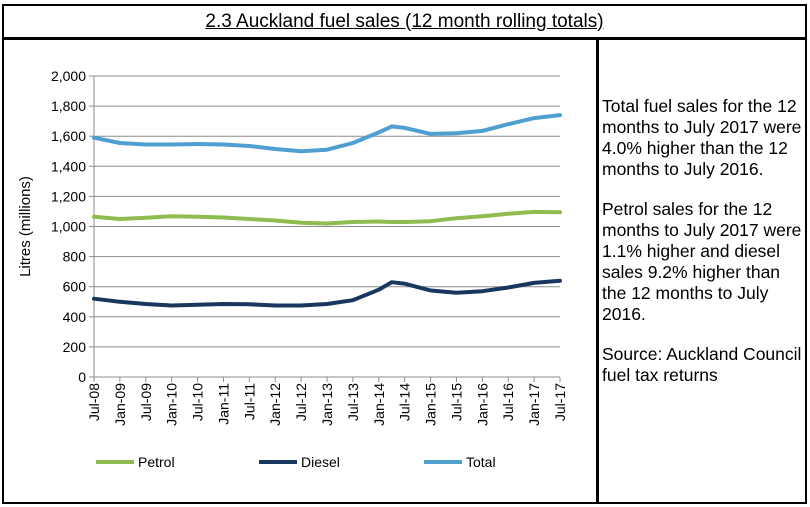  What do you see at coordinates (198, 402) in the screenshot?
I see `x-tick-label: Jul-10` at bounding box center [198, 402].